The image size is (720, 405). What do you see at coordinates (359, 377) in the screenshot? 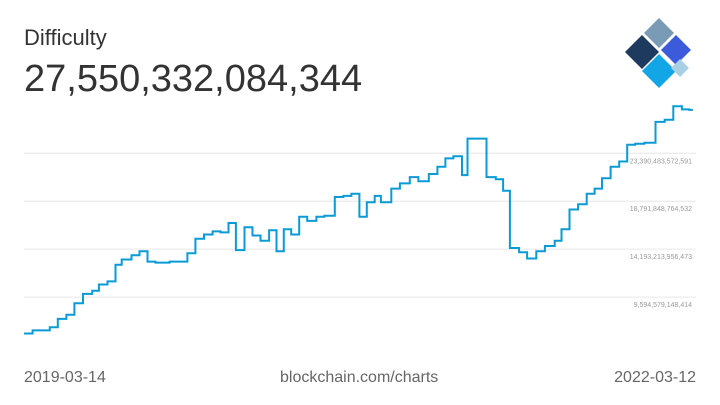
I see `source-link: blockchain.com/charts` at bounding box center [359, 377].